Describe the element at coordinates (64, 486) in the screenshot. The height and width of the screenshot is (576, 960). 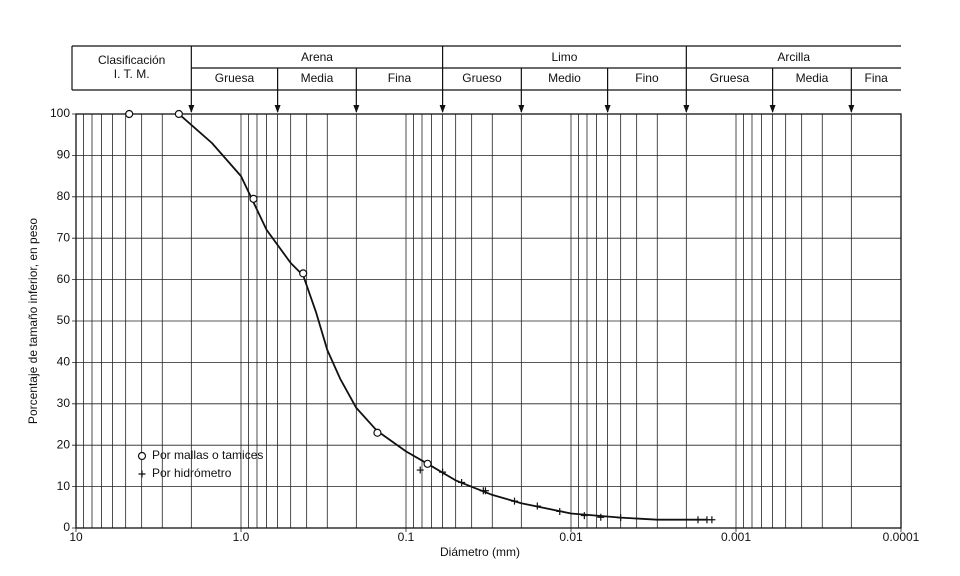
I see `y-tick-label: 10` at that location.